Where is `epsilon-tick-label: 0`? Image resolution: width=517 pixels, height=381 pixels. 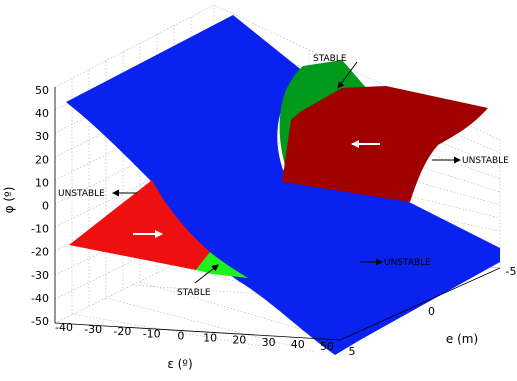
epsilon-tick-label: 0 is located at coordinates (180, 335).